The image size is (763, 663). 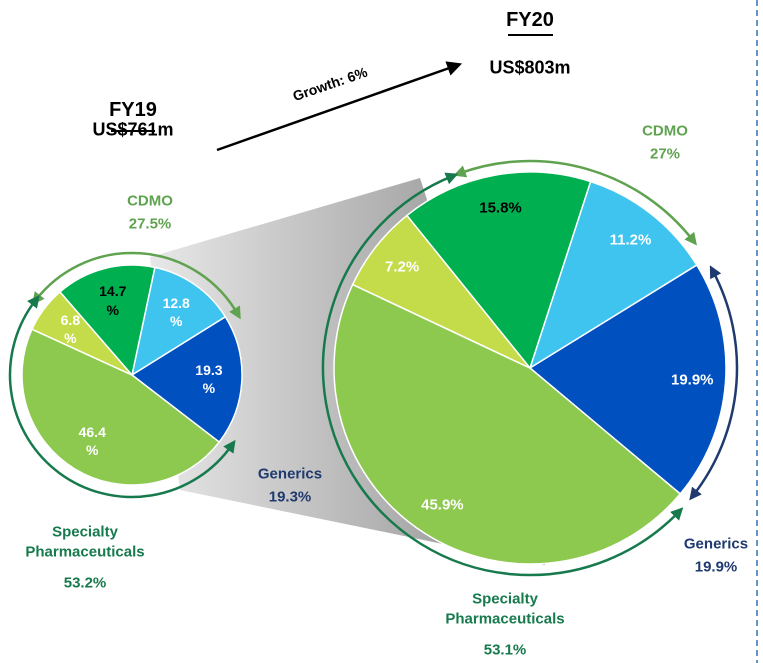 I want to click on growth-arrow, so click(x=339, y=106).